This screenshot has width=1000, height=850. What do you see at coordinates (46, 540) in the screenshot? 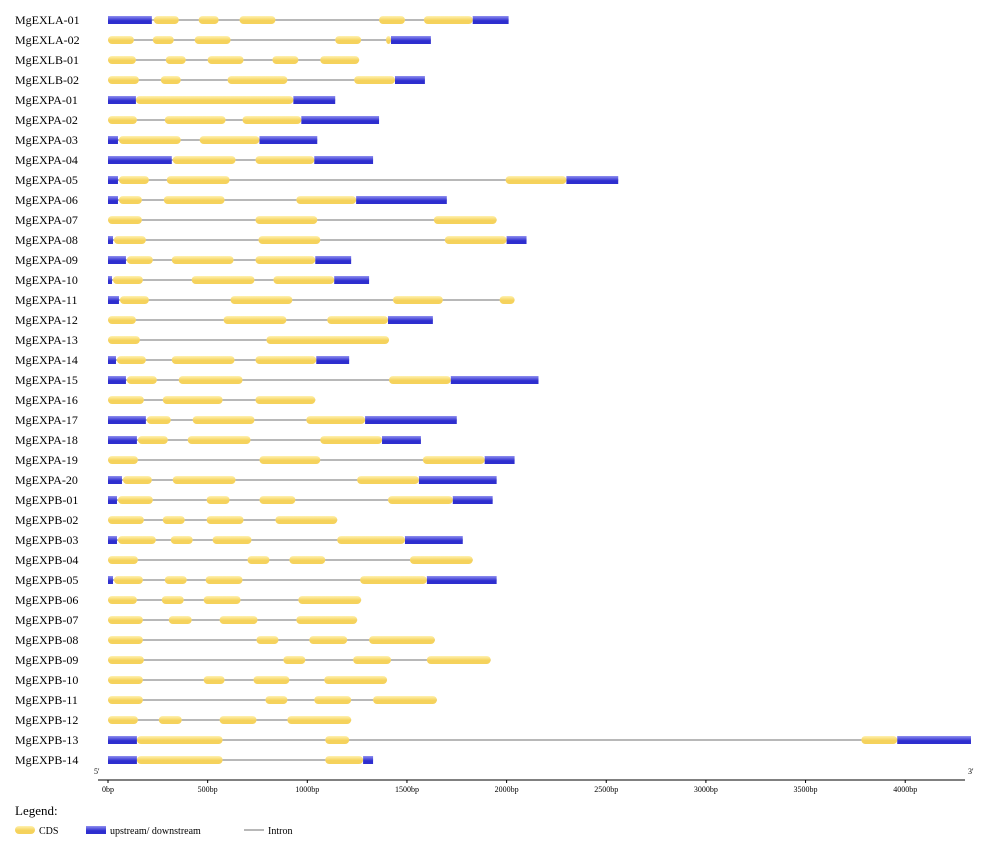
I see `gene-name: MgEXPB-03` at bounding box center [46, 540].